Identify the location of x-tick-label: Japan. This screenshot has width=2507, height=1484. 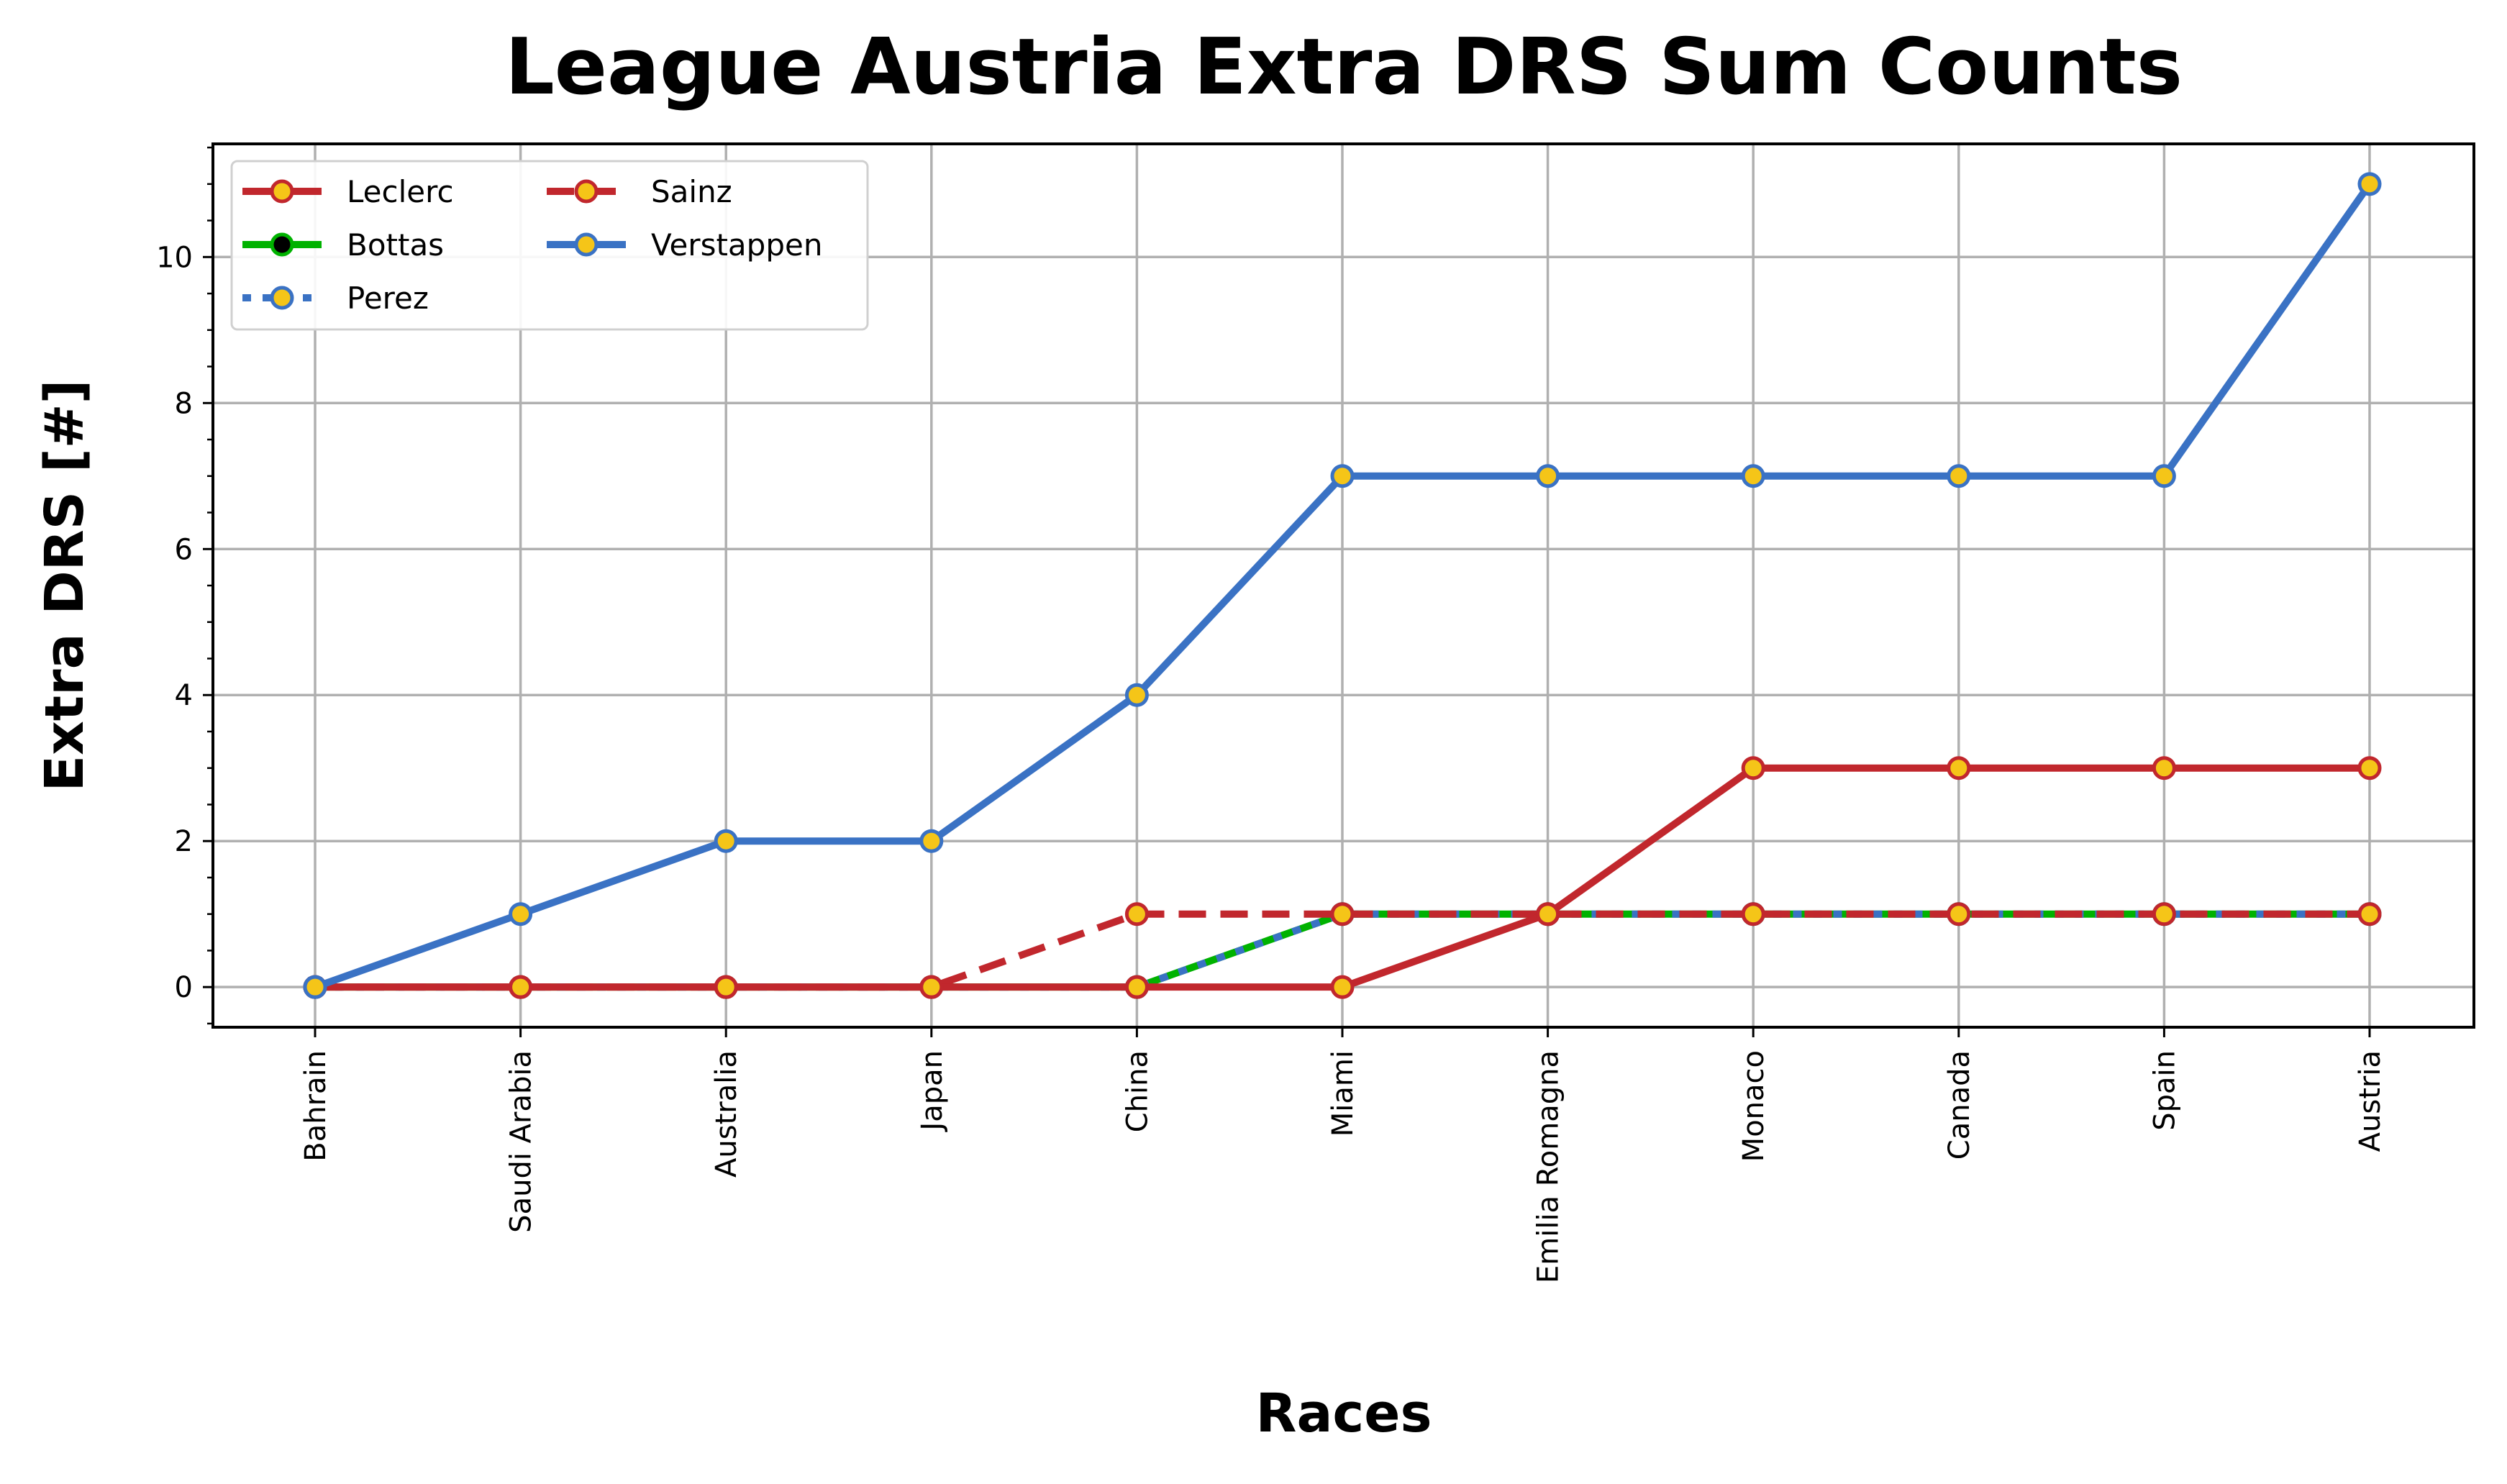
(932, 1091).